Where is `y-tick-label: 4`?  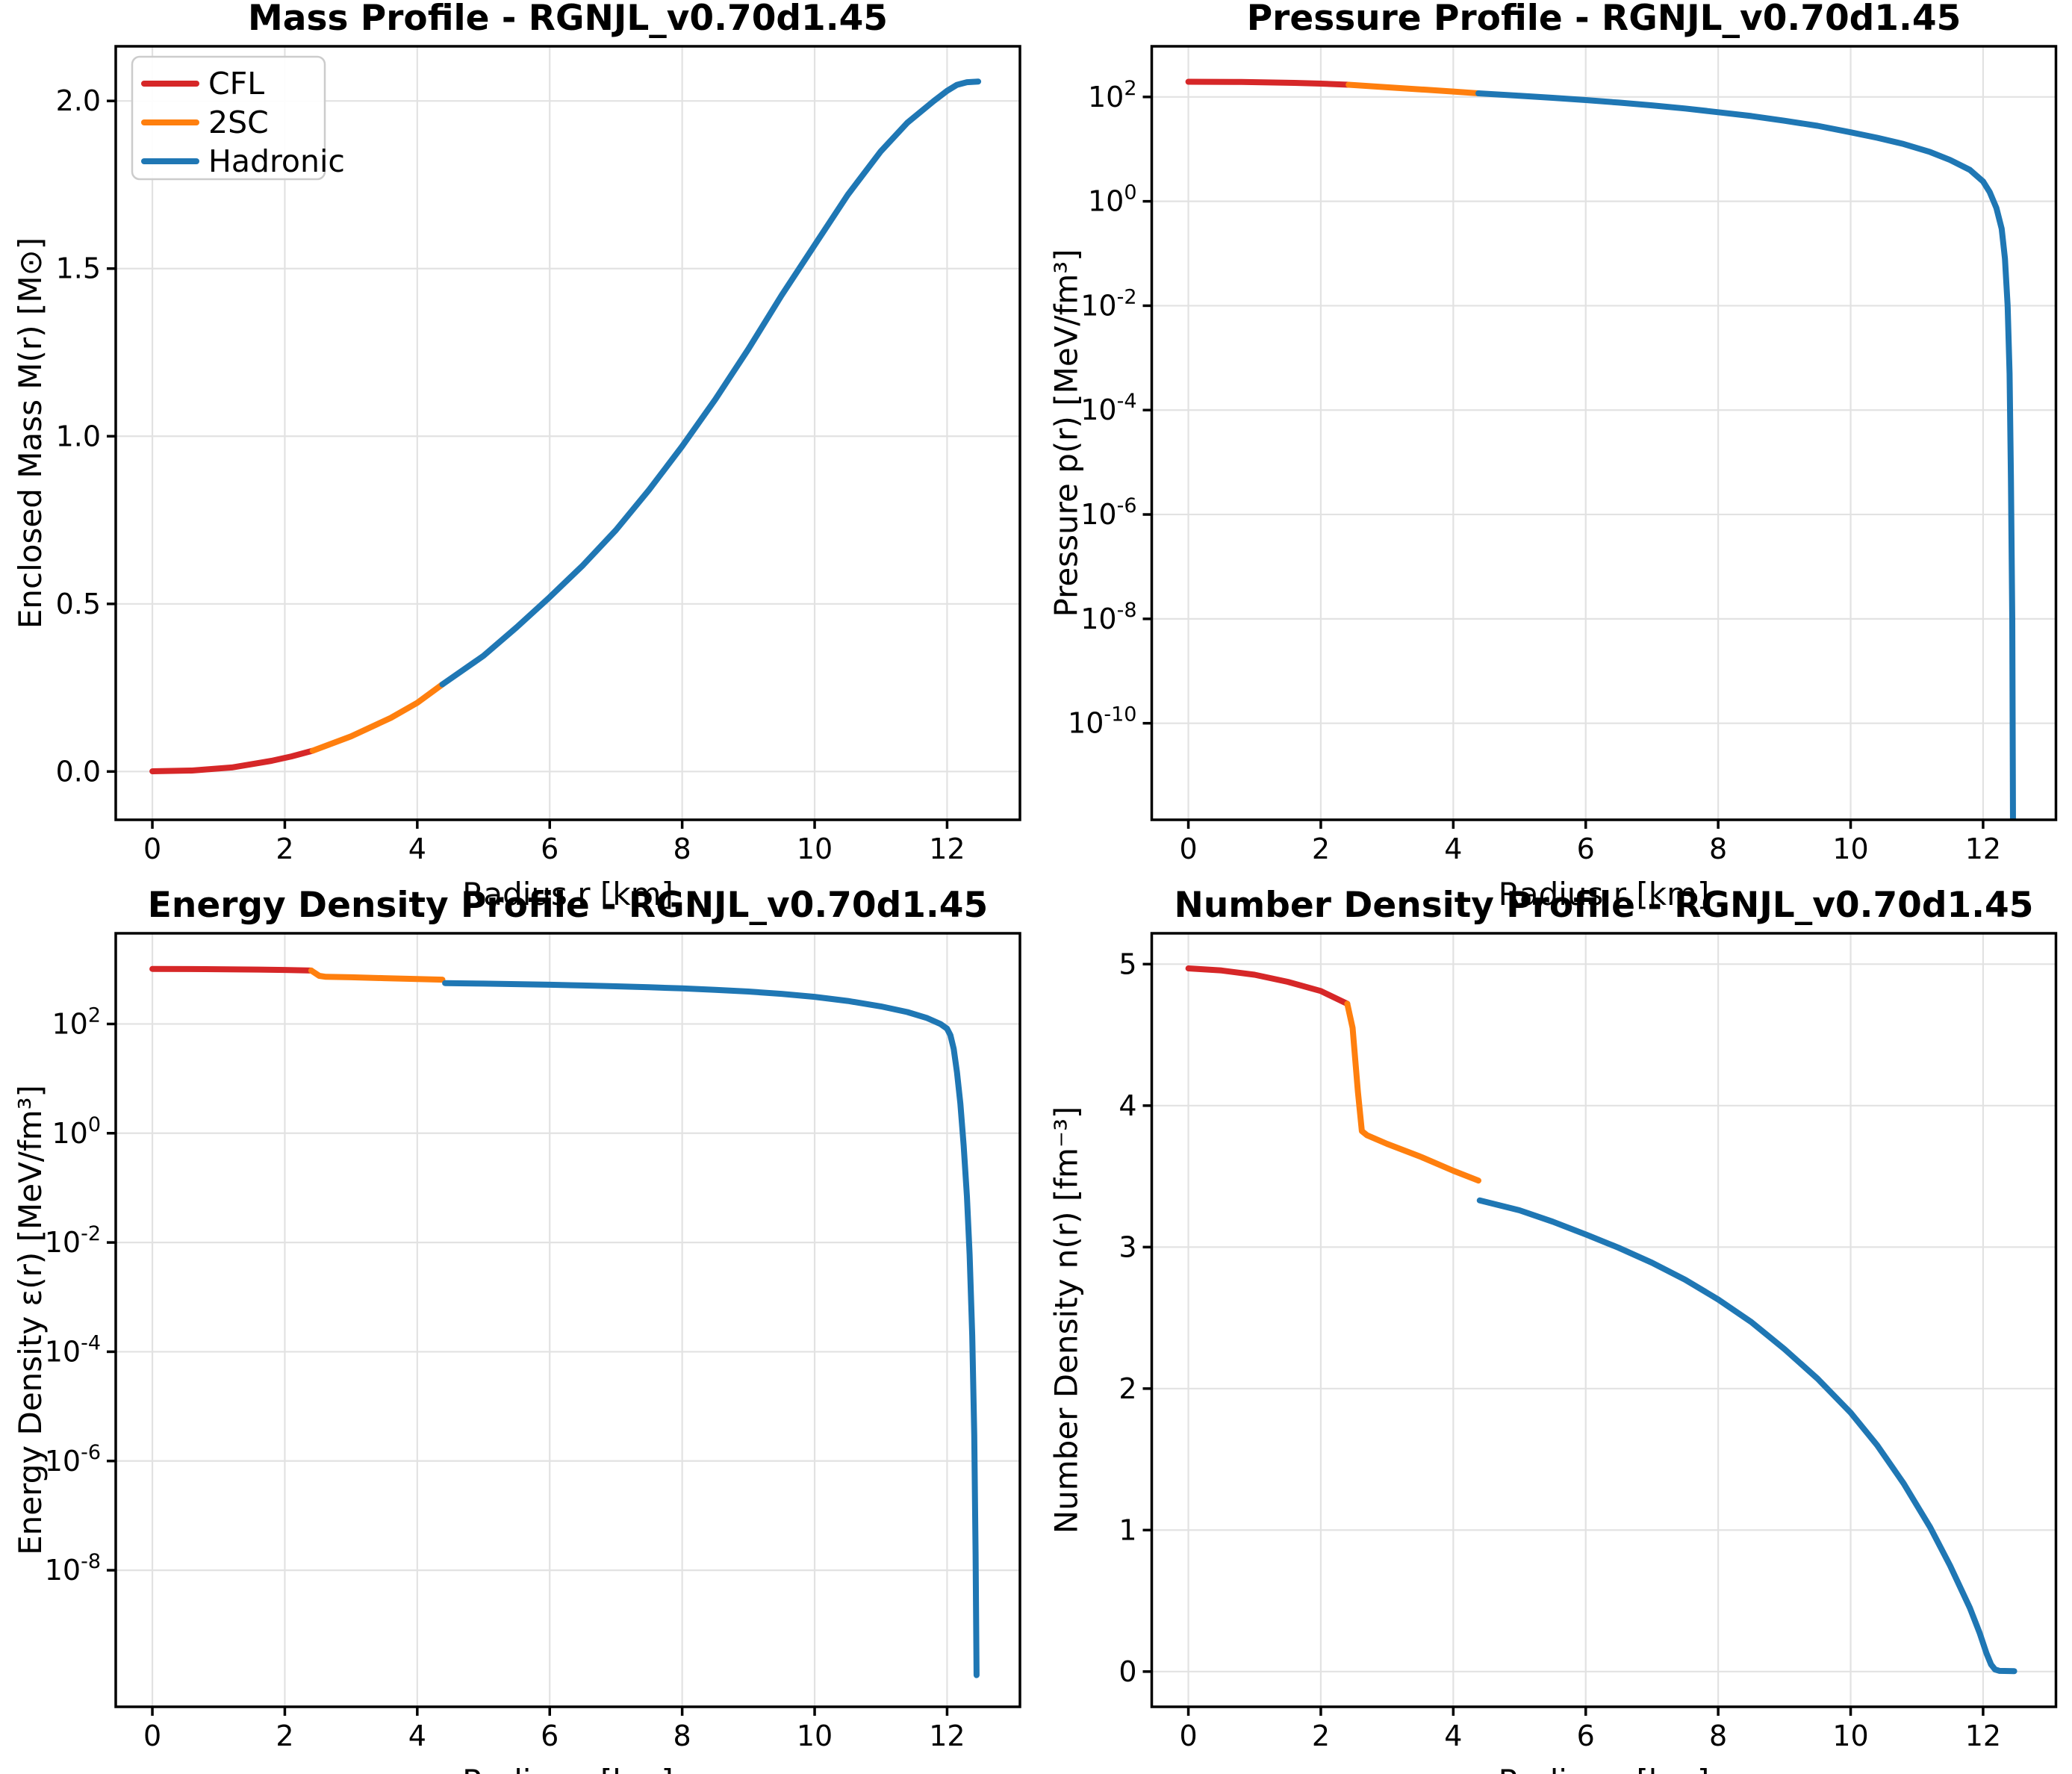 y-tick-label: 4 is located at coordinates (1127, 1105).